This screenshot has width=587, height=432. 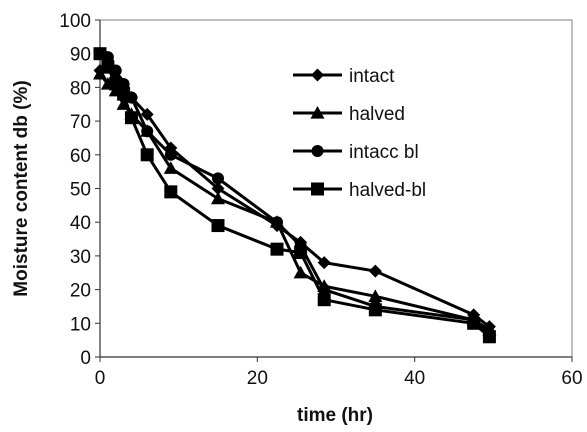 I want to click on legend-label: intacc bl, so click(x=384, y=152).